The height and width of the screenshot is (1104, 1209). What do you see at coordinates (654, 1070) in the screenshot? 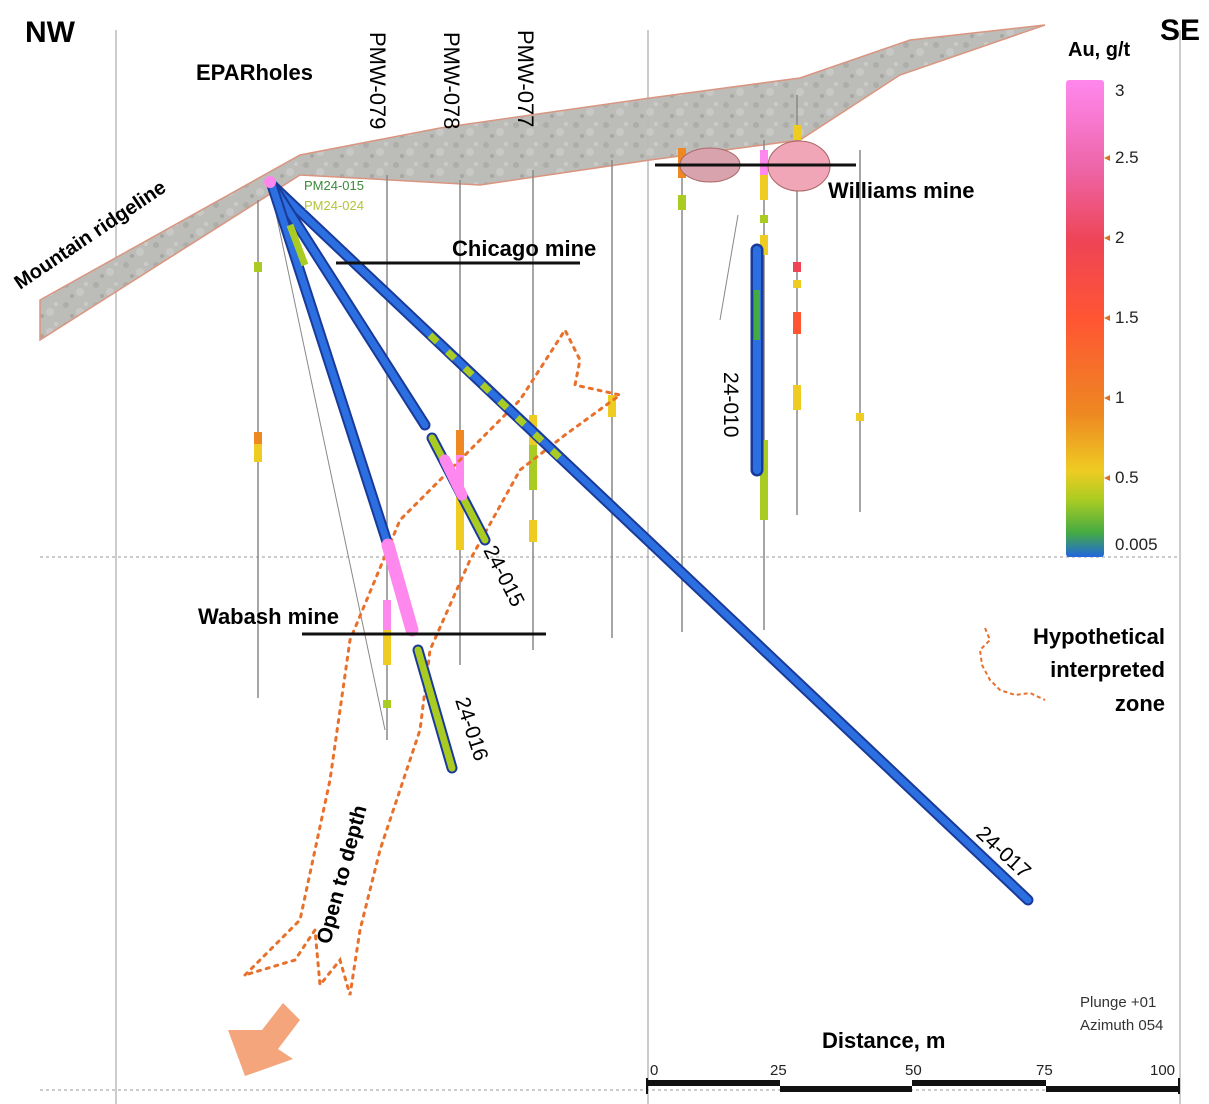
I see `scale-tick-0: 0` at bounding box center [654, 1070].